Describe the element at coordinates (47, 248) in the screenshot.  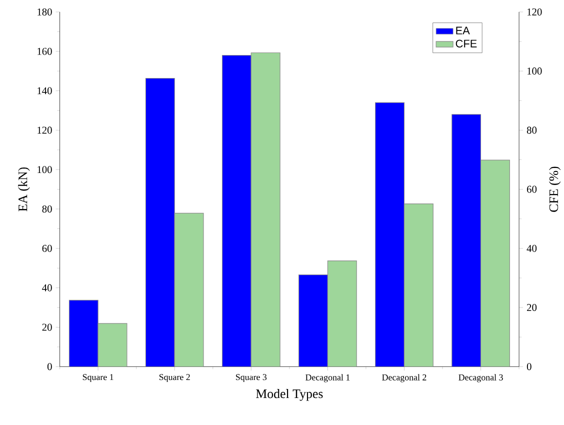
I see `y-tick-label: 60` at that location.